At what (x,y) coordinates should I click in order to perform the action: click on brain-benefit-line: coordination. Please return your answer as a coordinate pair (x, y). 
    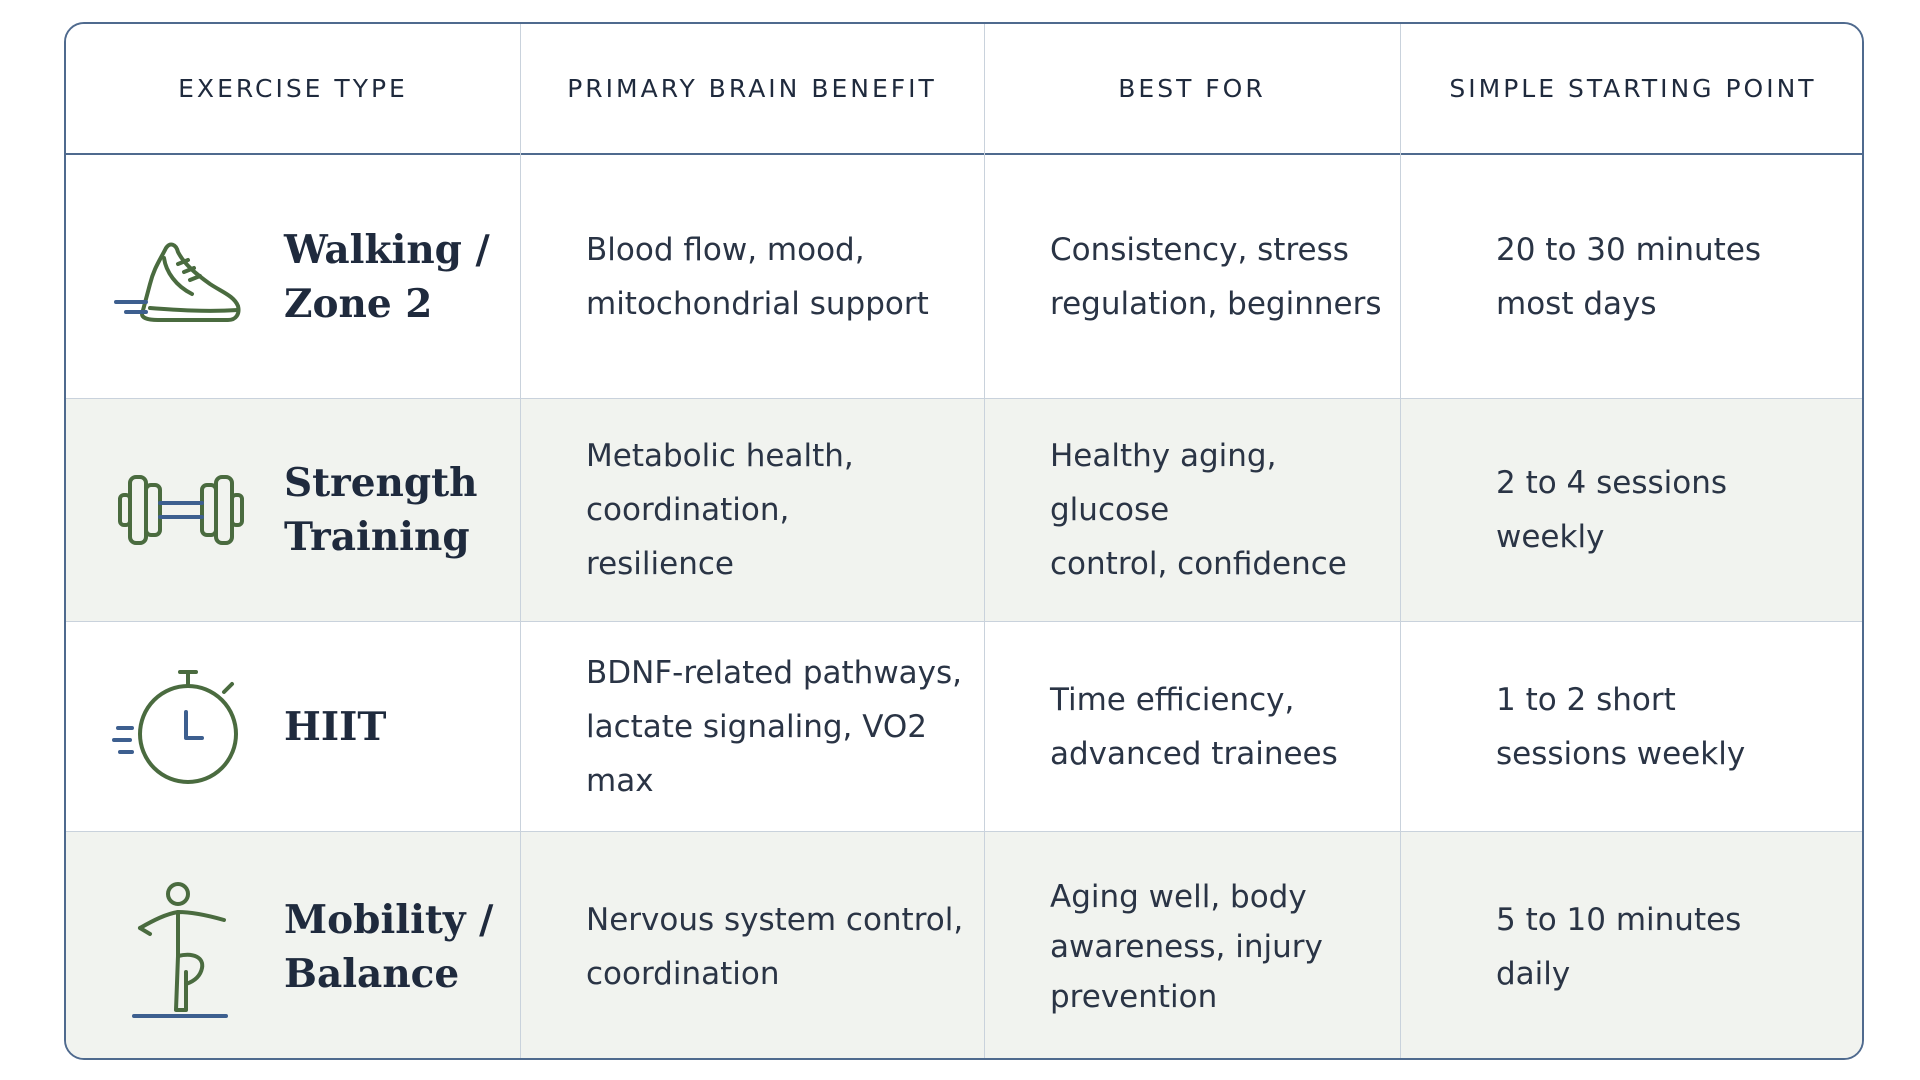
    Looking at the image, I should click on (683, 974).